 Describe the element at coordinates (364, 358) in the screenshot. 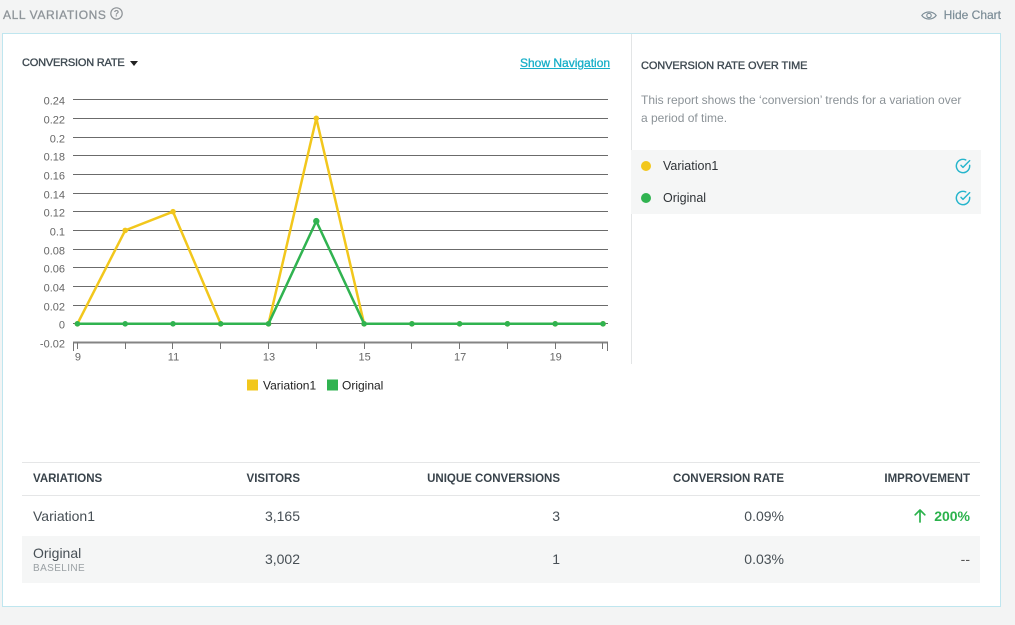

I see `svg-text: 15` at that location.